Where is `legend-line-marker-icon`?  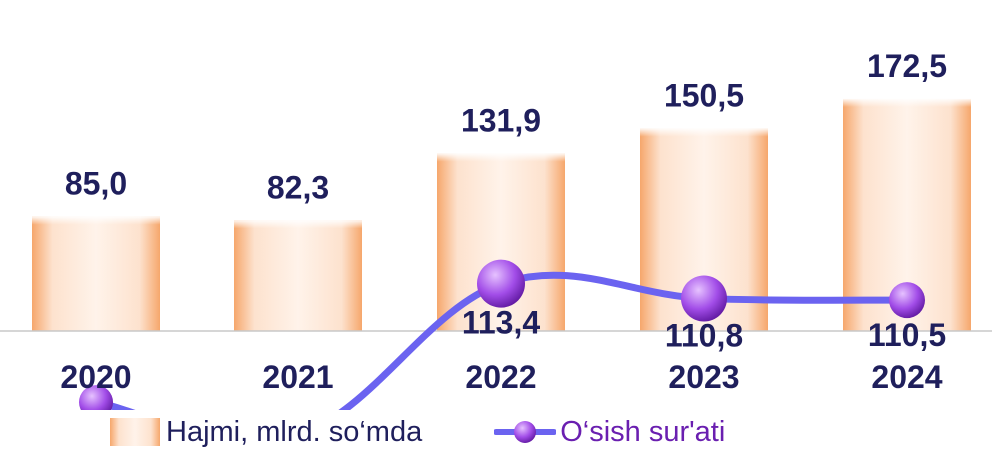
legend-line-marker-icon is located at coordinates (525, 432).